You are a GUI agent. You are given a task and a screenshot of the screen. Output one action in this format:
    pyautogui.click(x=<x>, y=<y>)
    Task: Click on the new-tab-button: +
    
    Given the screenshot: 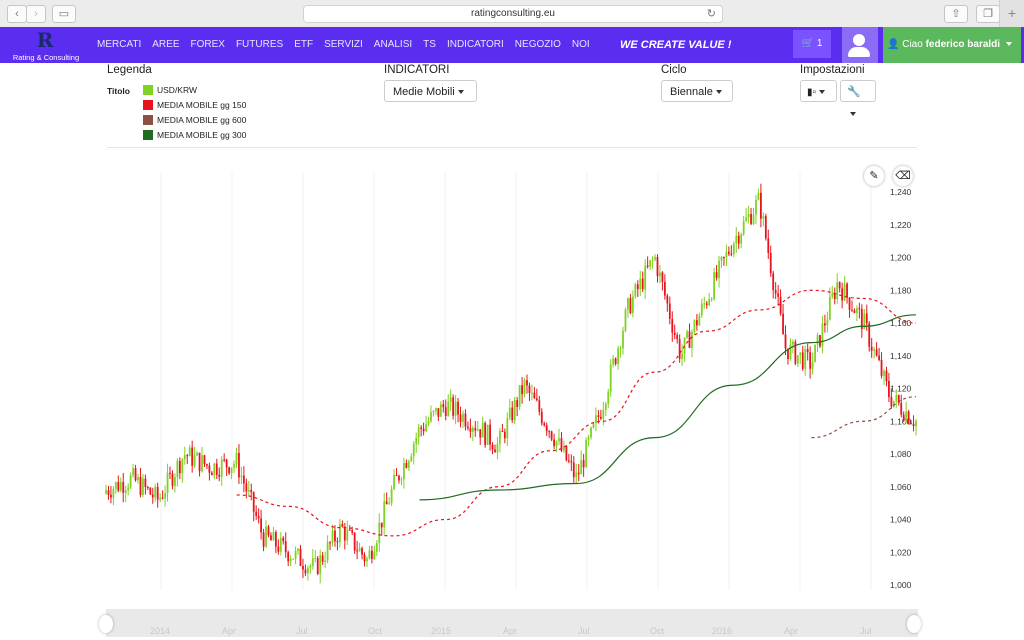 What is the action you would take?
    pyautogui.click(x=1011, y=13)
    